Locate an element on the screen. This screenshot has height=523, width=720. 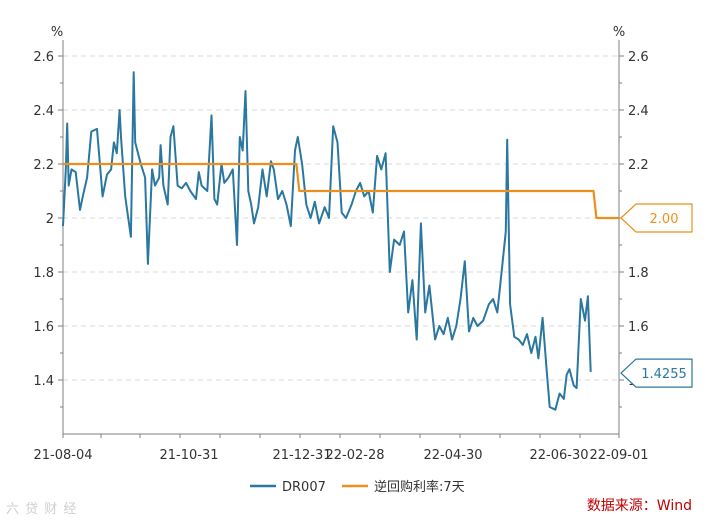
y-tick-label-right: 1.8 is located at coordinates (638, 273).